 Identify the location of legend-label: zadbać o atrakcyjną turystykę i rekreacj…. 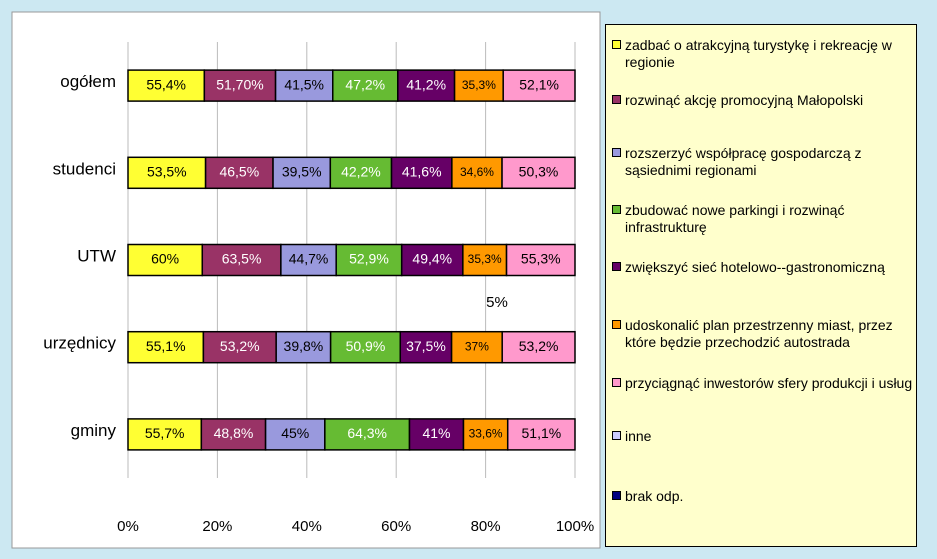
(758, 53).